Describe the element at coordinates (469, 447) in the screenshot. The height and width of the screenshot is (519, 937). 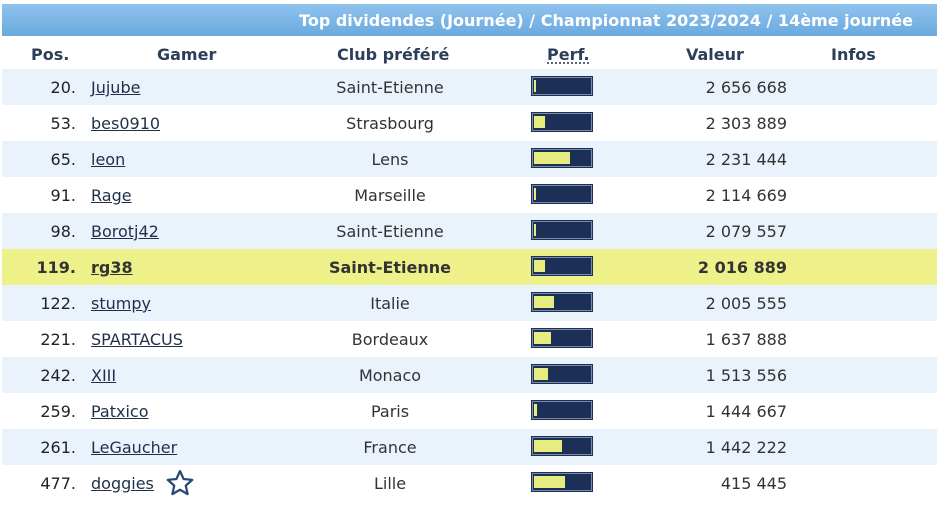
I see `table-row: 261. LeGaucher France 1 442 222` at that location.